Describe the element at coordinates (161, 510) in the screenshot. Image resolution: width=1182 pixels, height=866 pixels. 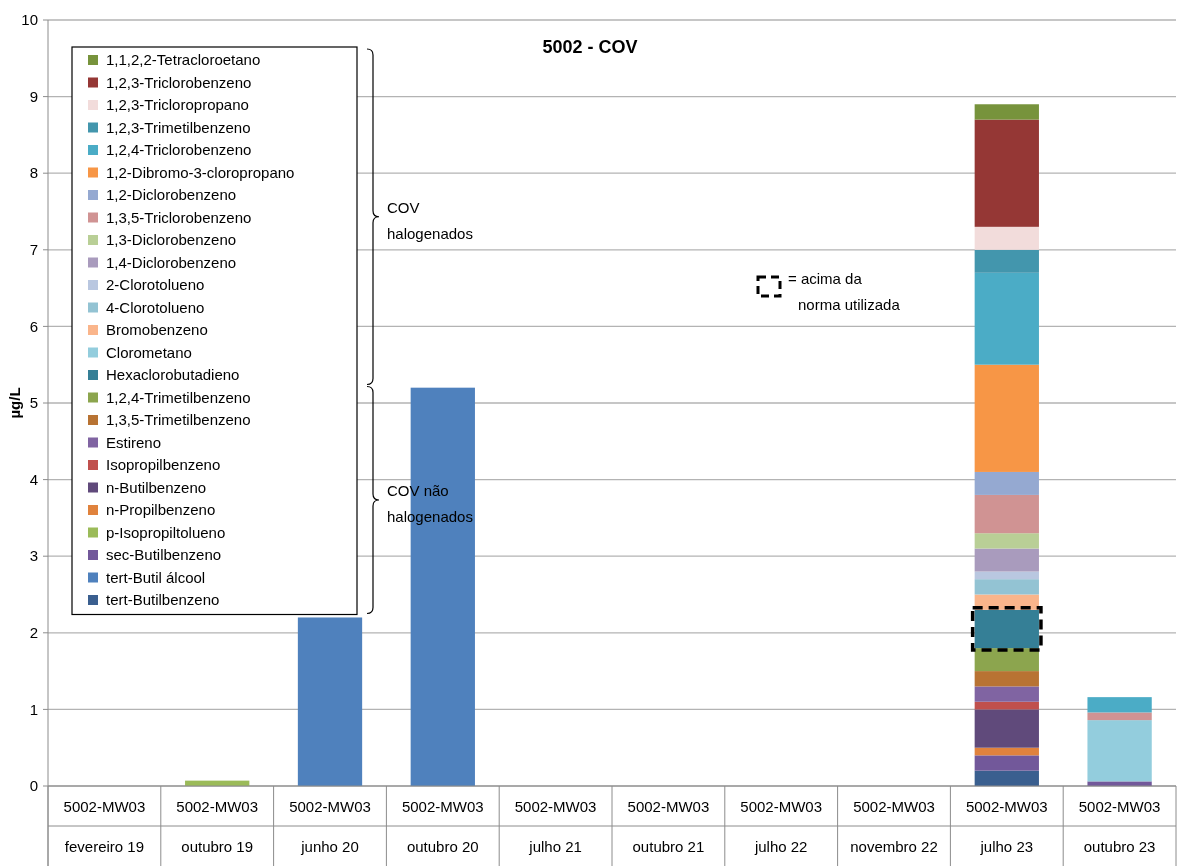
I see `legend-label: n-Propilbenzeno` at that location.